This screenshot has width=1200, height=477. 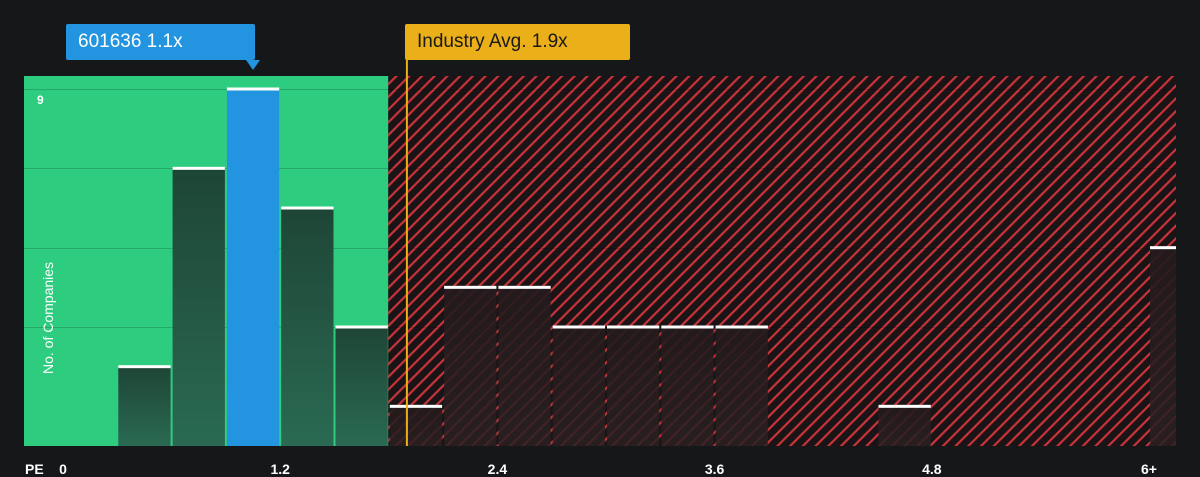 What do you see at coordinates (40, 100) in the screenshot?
I see `y-tick-label: 9` at bounding box center [40, 100].